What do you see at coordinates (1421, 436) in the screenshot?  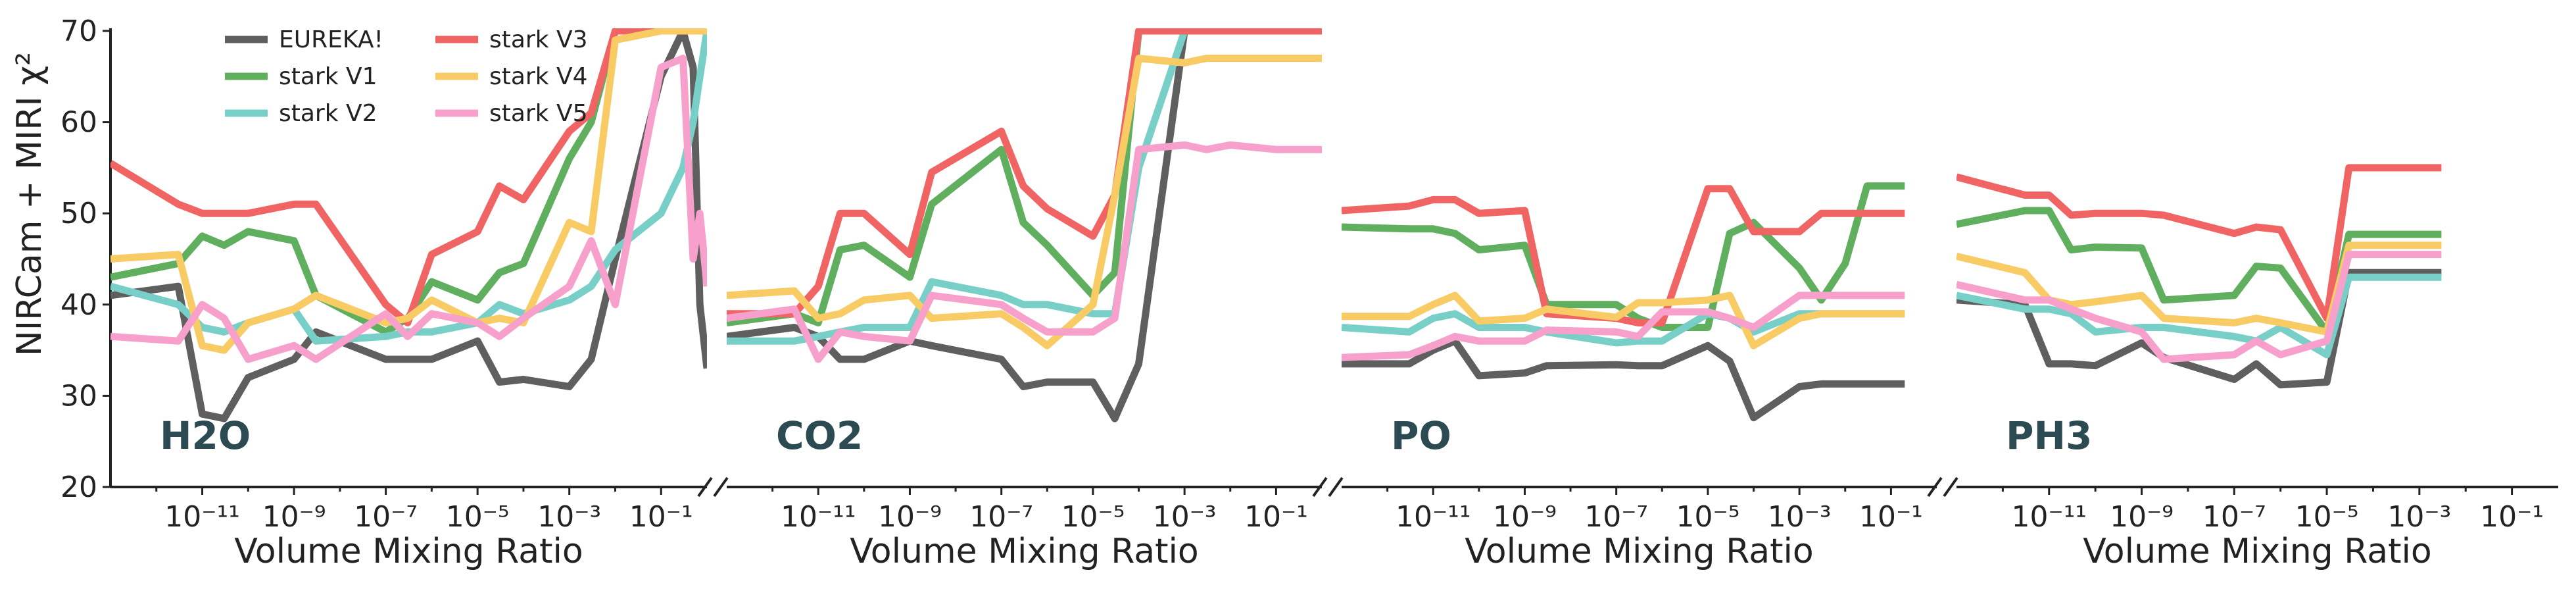 I see `panel-label: PO` at bounding box center [1421, 436].